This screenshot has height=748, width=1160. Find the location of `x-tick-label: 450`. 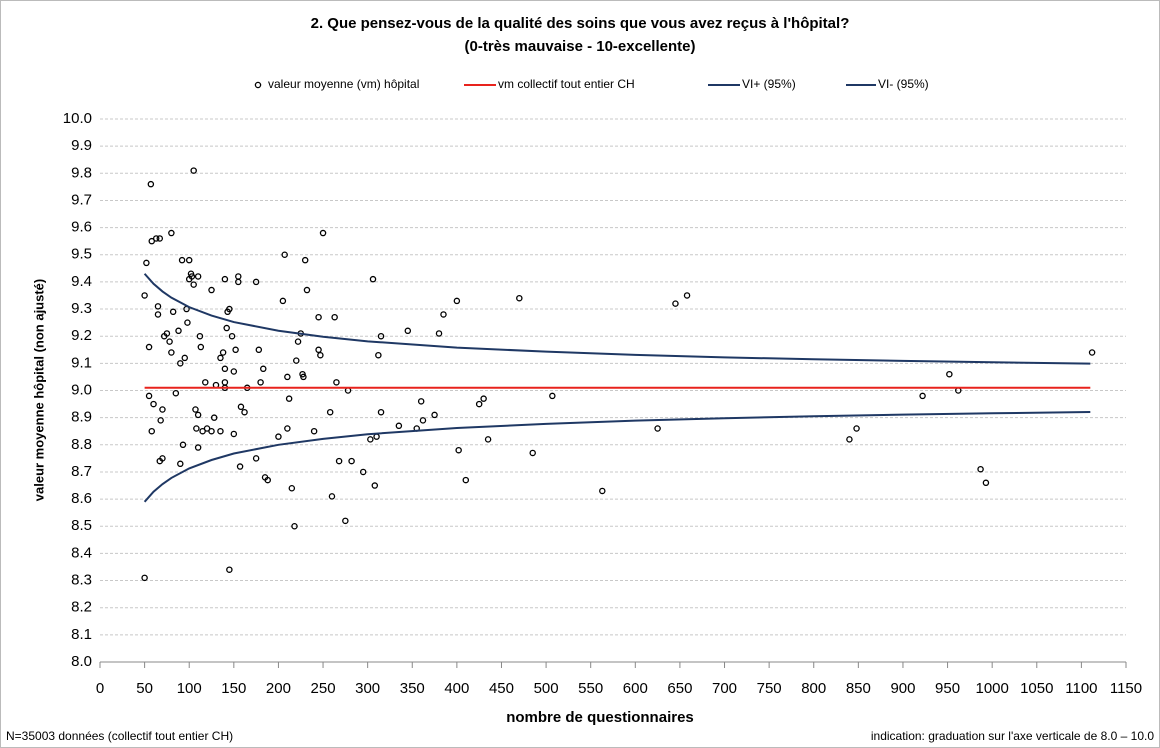

x-tick-label: 450 is located at coordinates (501, 688).